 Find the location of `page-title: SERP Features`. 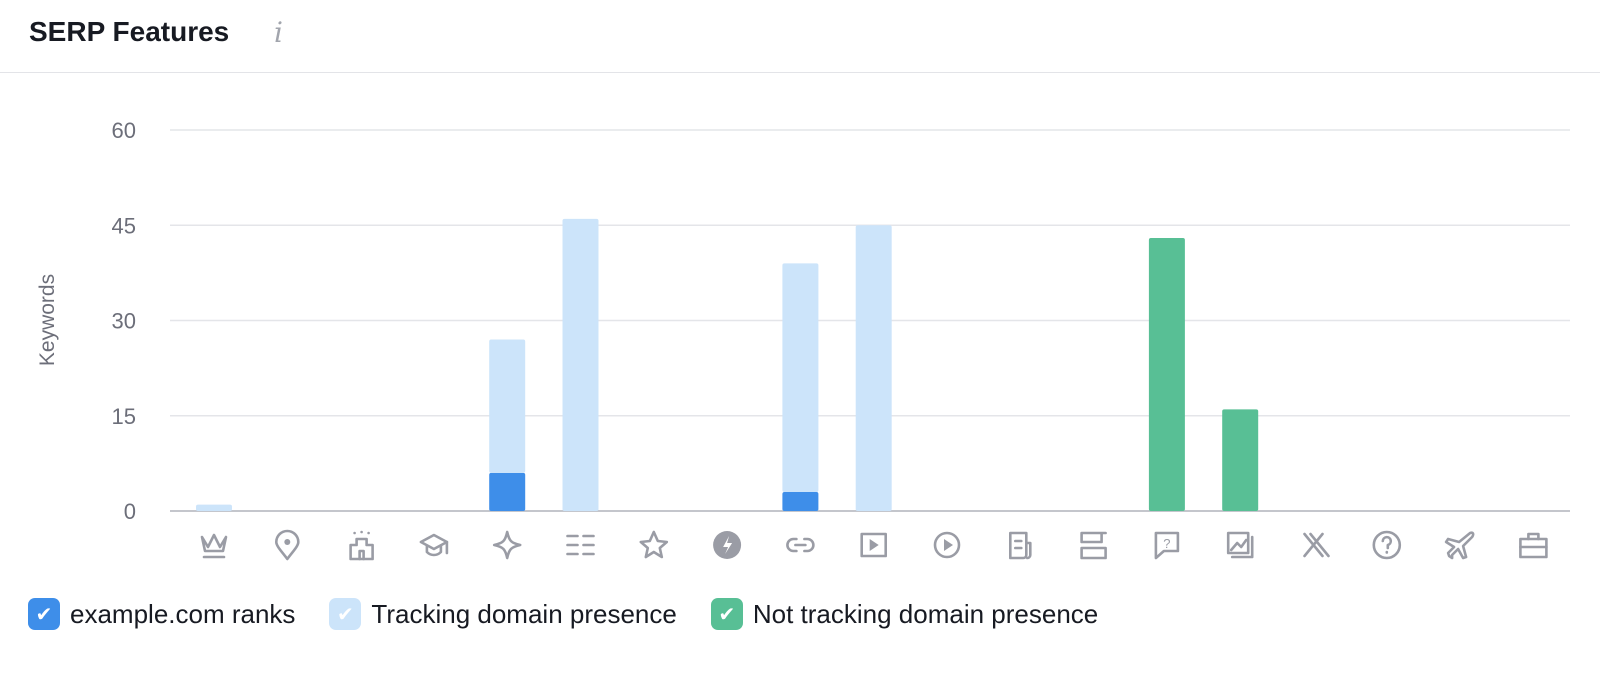

page-title: SERP Features is located at coordinates (129, 31).